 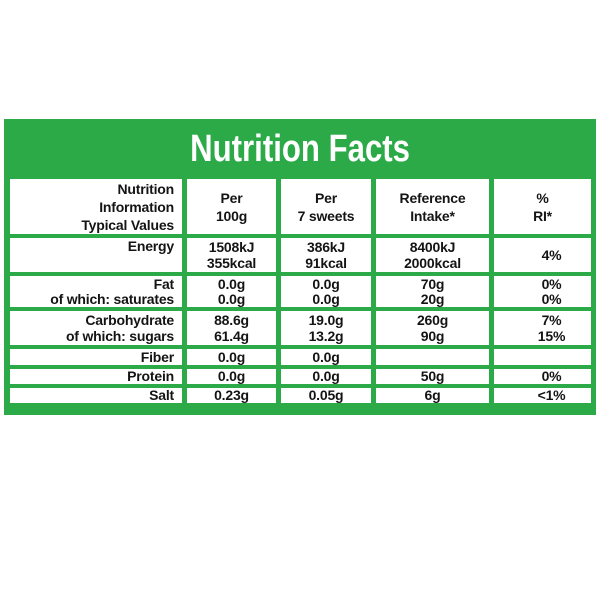 I want to click on fiber-reference-intake-cell, so click(x=432, y=357).